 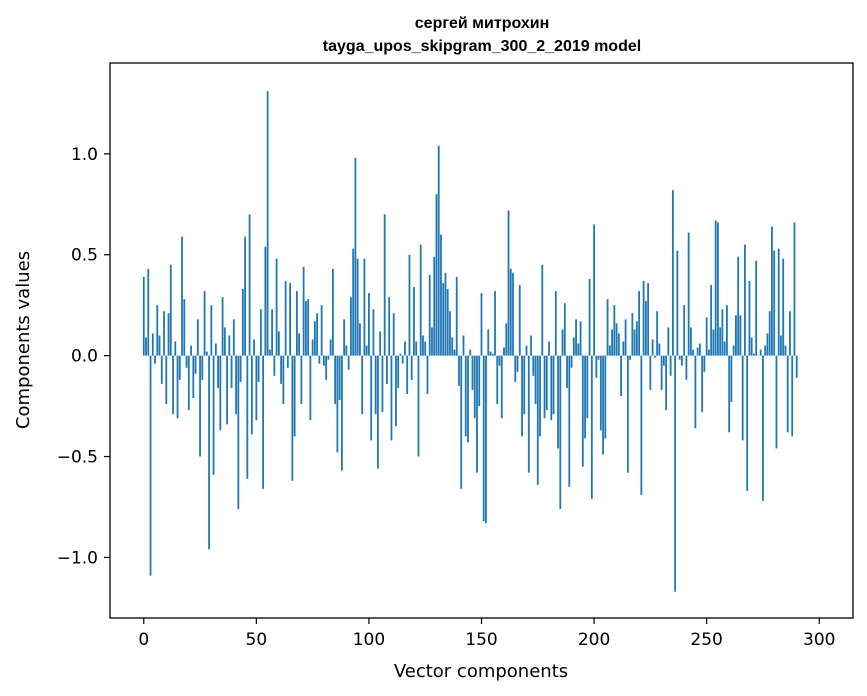 What do you see at coordinates (594, 640) in the screenshot?
I see `x-tick-label-4: 200` at bounding box center [594, 640].